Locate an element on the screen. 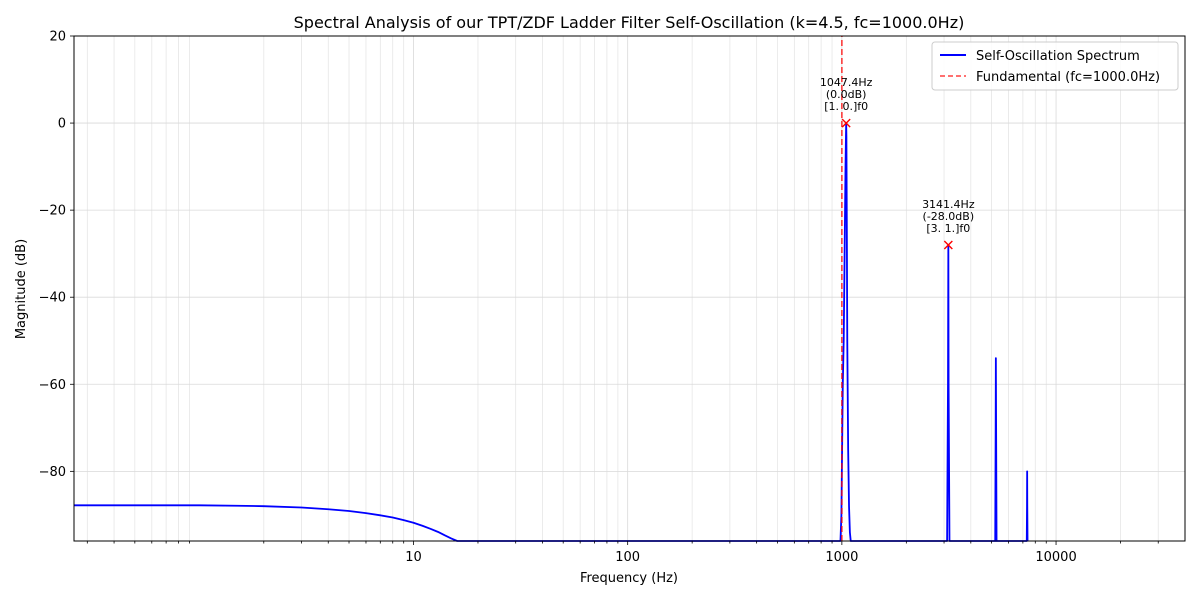 The width and height of the screenshot is (1200, 600). y-tick-label: −40 is located at coordinates (52, 298).